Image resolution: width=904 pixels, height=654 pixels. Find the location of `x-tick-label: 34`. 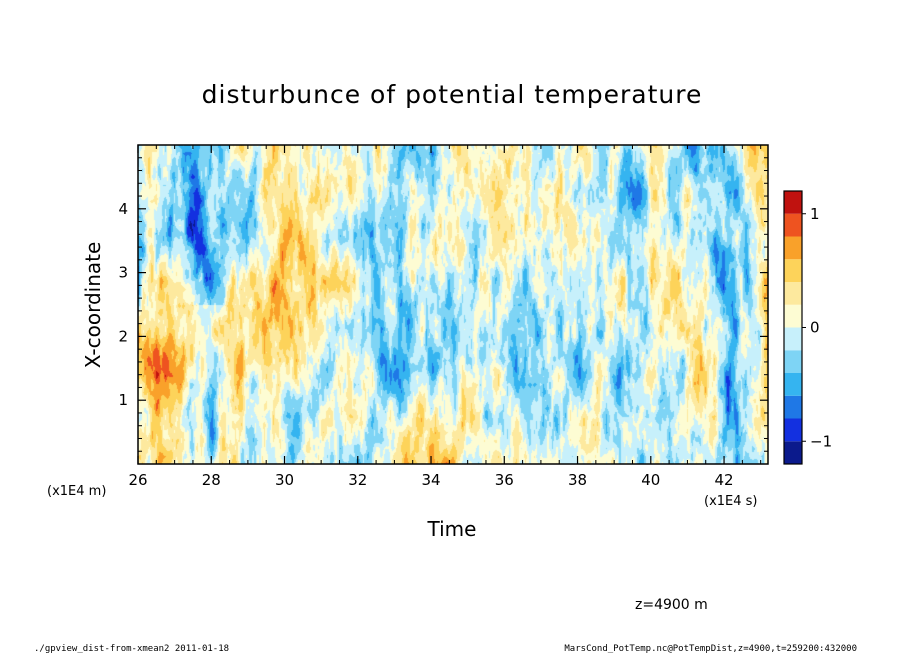

x-tick-label: 34 is located at coordinates (430, 480).